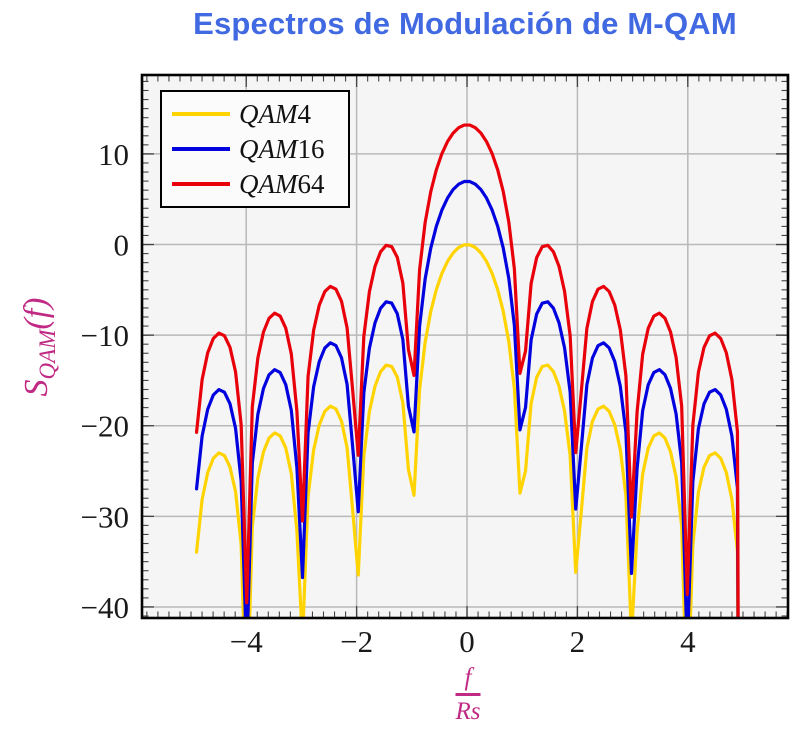 Image resolution: width=794 pixels, height=731 pixels. I want to click on legend-item-QAM64: QAM64, so click(260, 184).